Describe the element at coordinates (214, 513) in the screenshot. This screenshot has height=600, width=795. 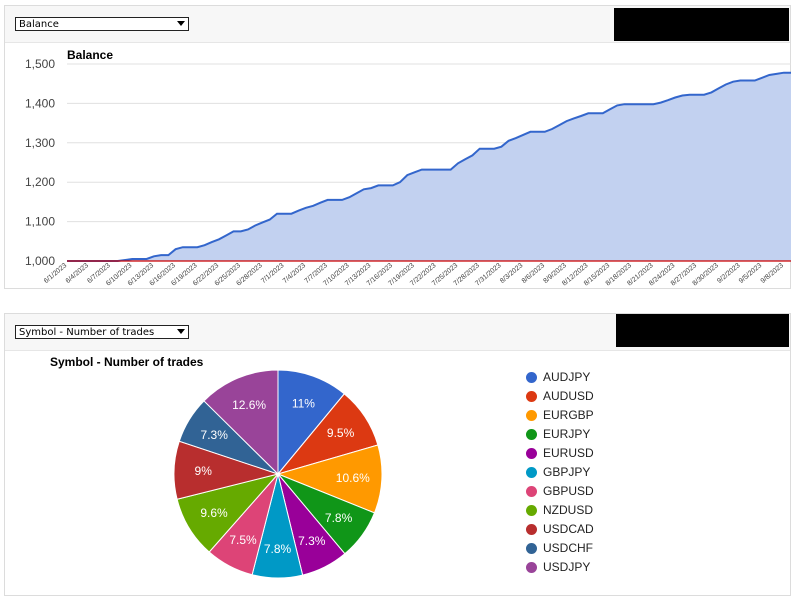
I see `pie-slice-label: 9.6%` at that location.